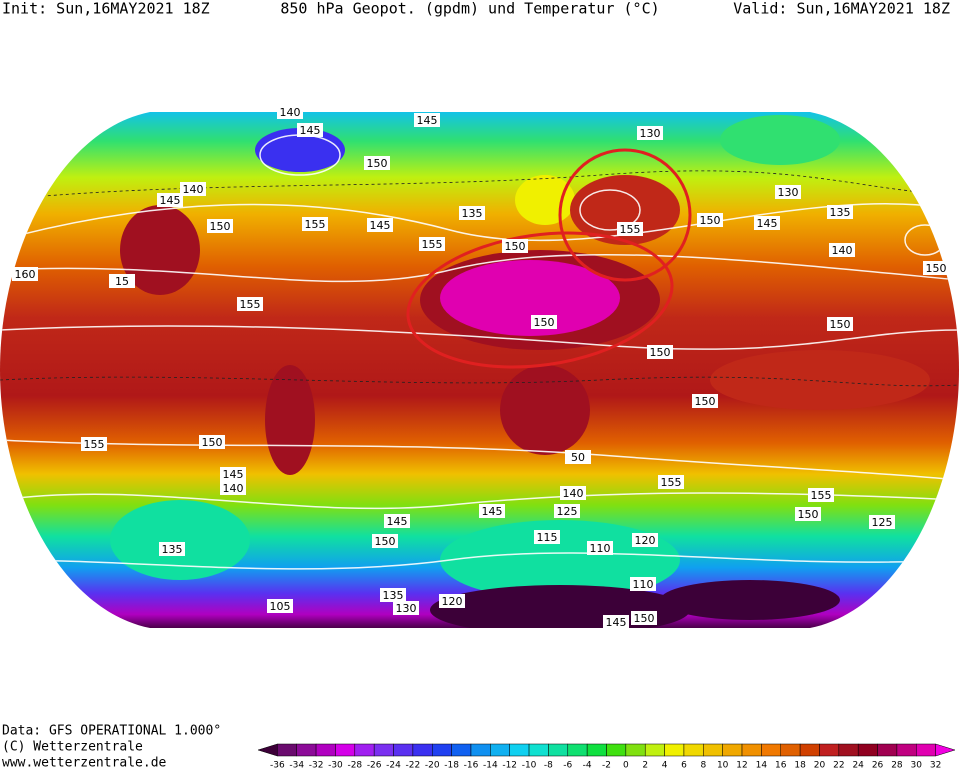  What do you see at coordinates (665, 765) in the screenshot?
I see `colorbar-tick-label: 4` at bounding box center [665, 765].